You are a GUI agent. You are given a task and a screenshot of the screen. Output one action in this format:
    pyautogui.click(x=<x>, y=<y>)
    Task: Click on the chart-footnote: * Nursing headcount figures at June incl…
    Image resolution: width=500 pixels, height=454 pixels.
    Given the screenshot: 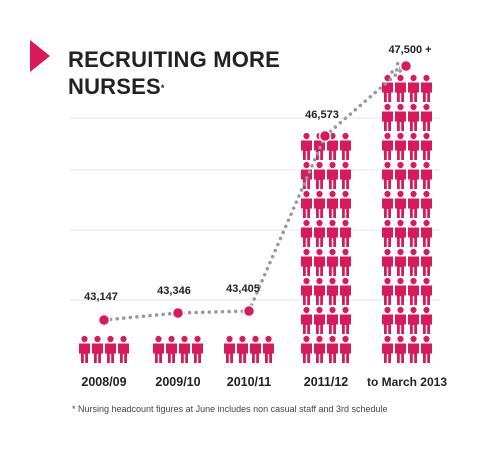 What is the action you would take?
    pyautogui.click(x=230, y=409)
    